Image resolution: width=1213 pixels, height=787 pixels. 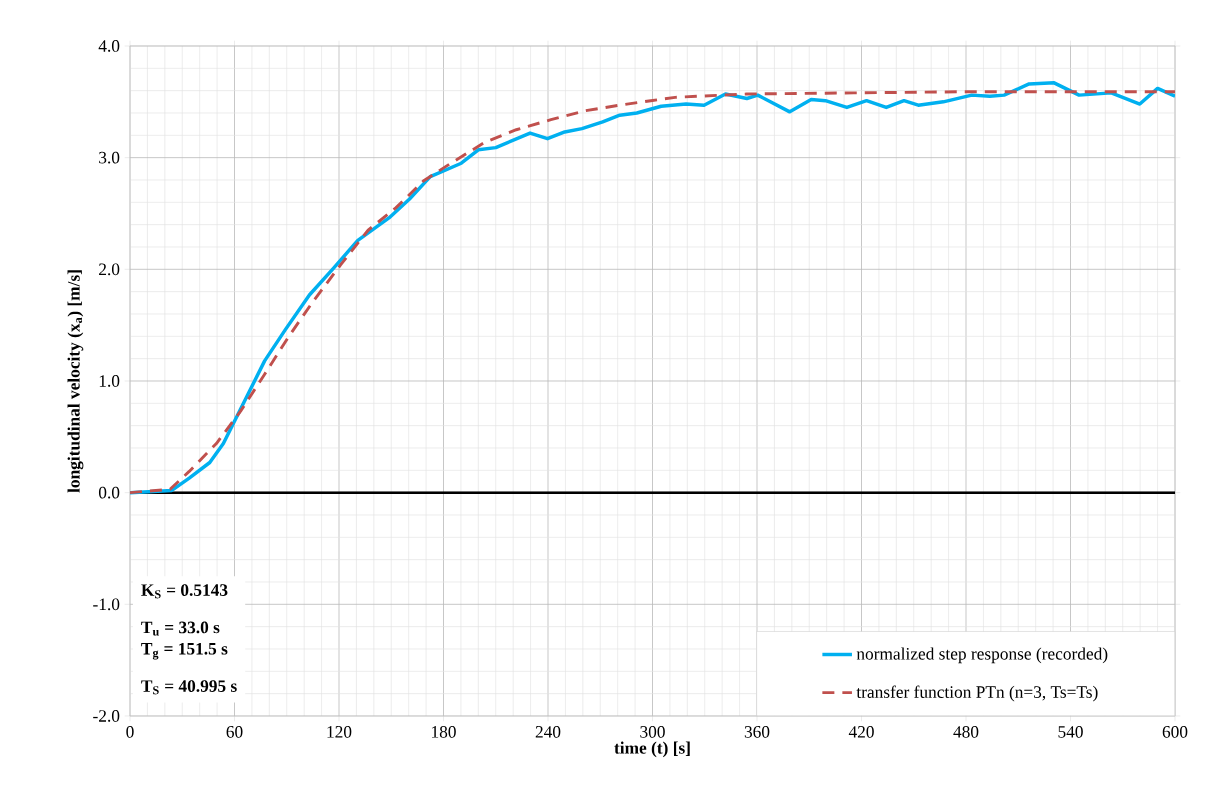 What do you see at coordinates (109, 381) in the screenshot?
I see `y-tick-label: 1.0` at bounding box center [109, 381].